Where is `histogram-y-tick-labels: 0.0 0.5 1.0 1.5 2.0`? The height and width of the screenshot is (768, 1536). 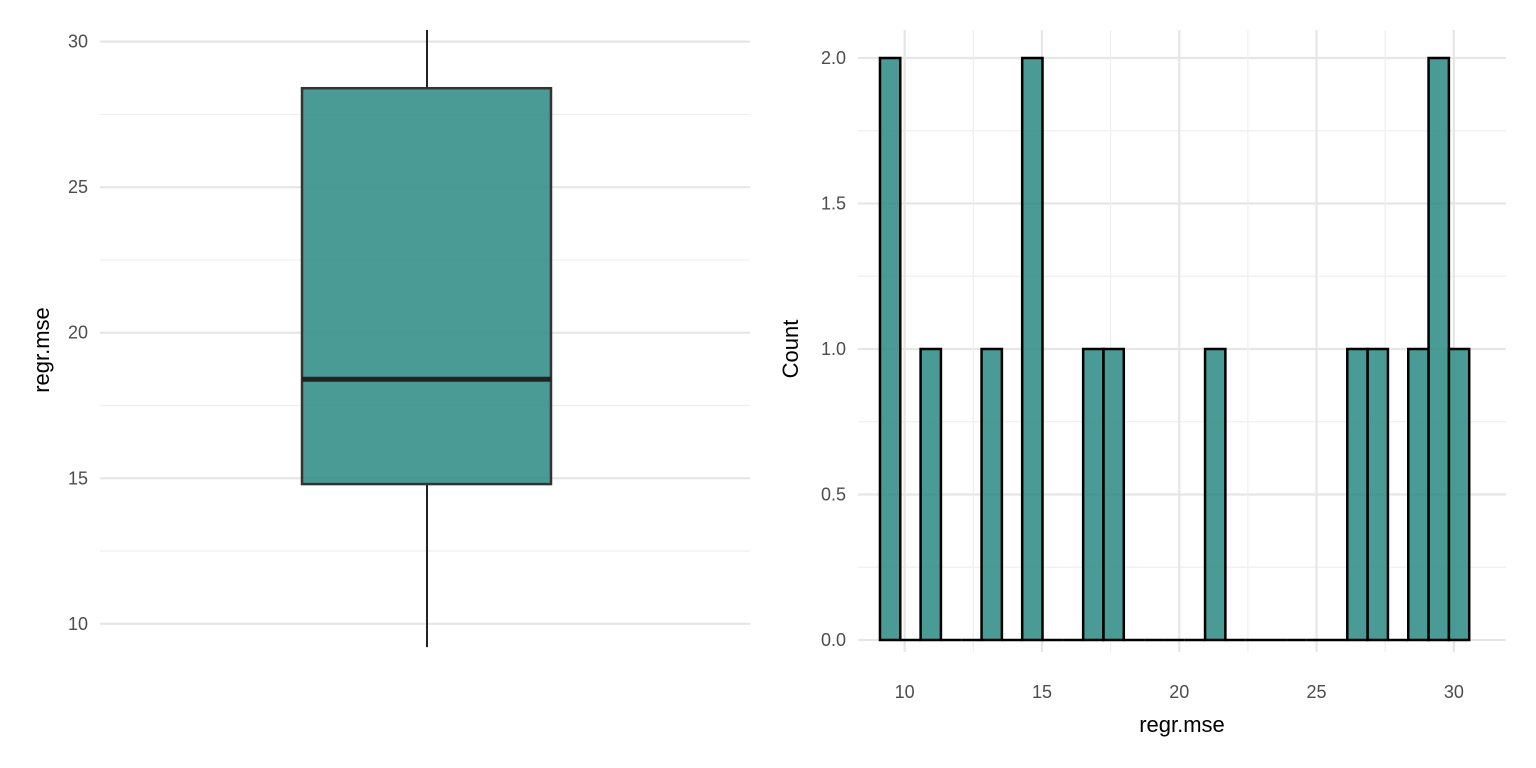
histogram-y-tick-labels: 0.0 0.5 1.0 1.5 2.0 is located at coordinates (833, 349).